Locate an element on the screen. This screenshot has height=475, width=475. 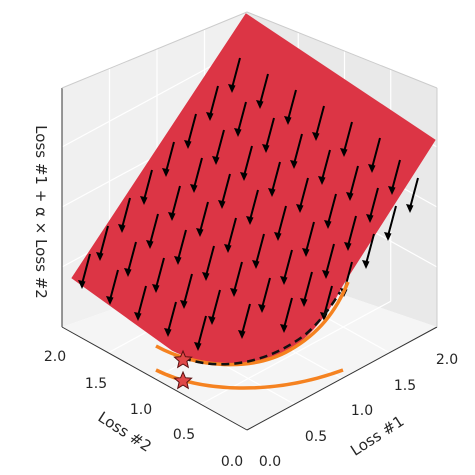
y-tick-label: 1.0 is located at coordinates (141, 410).